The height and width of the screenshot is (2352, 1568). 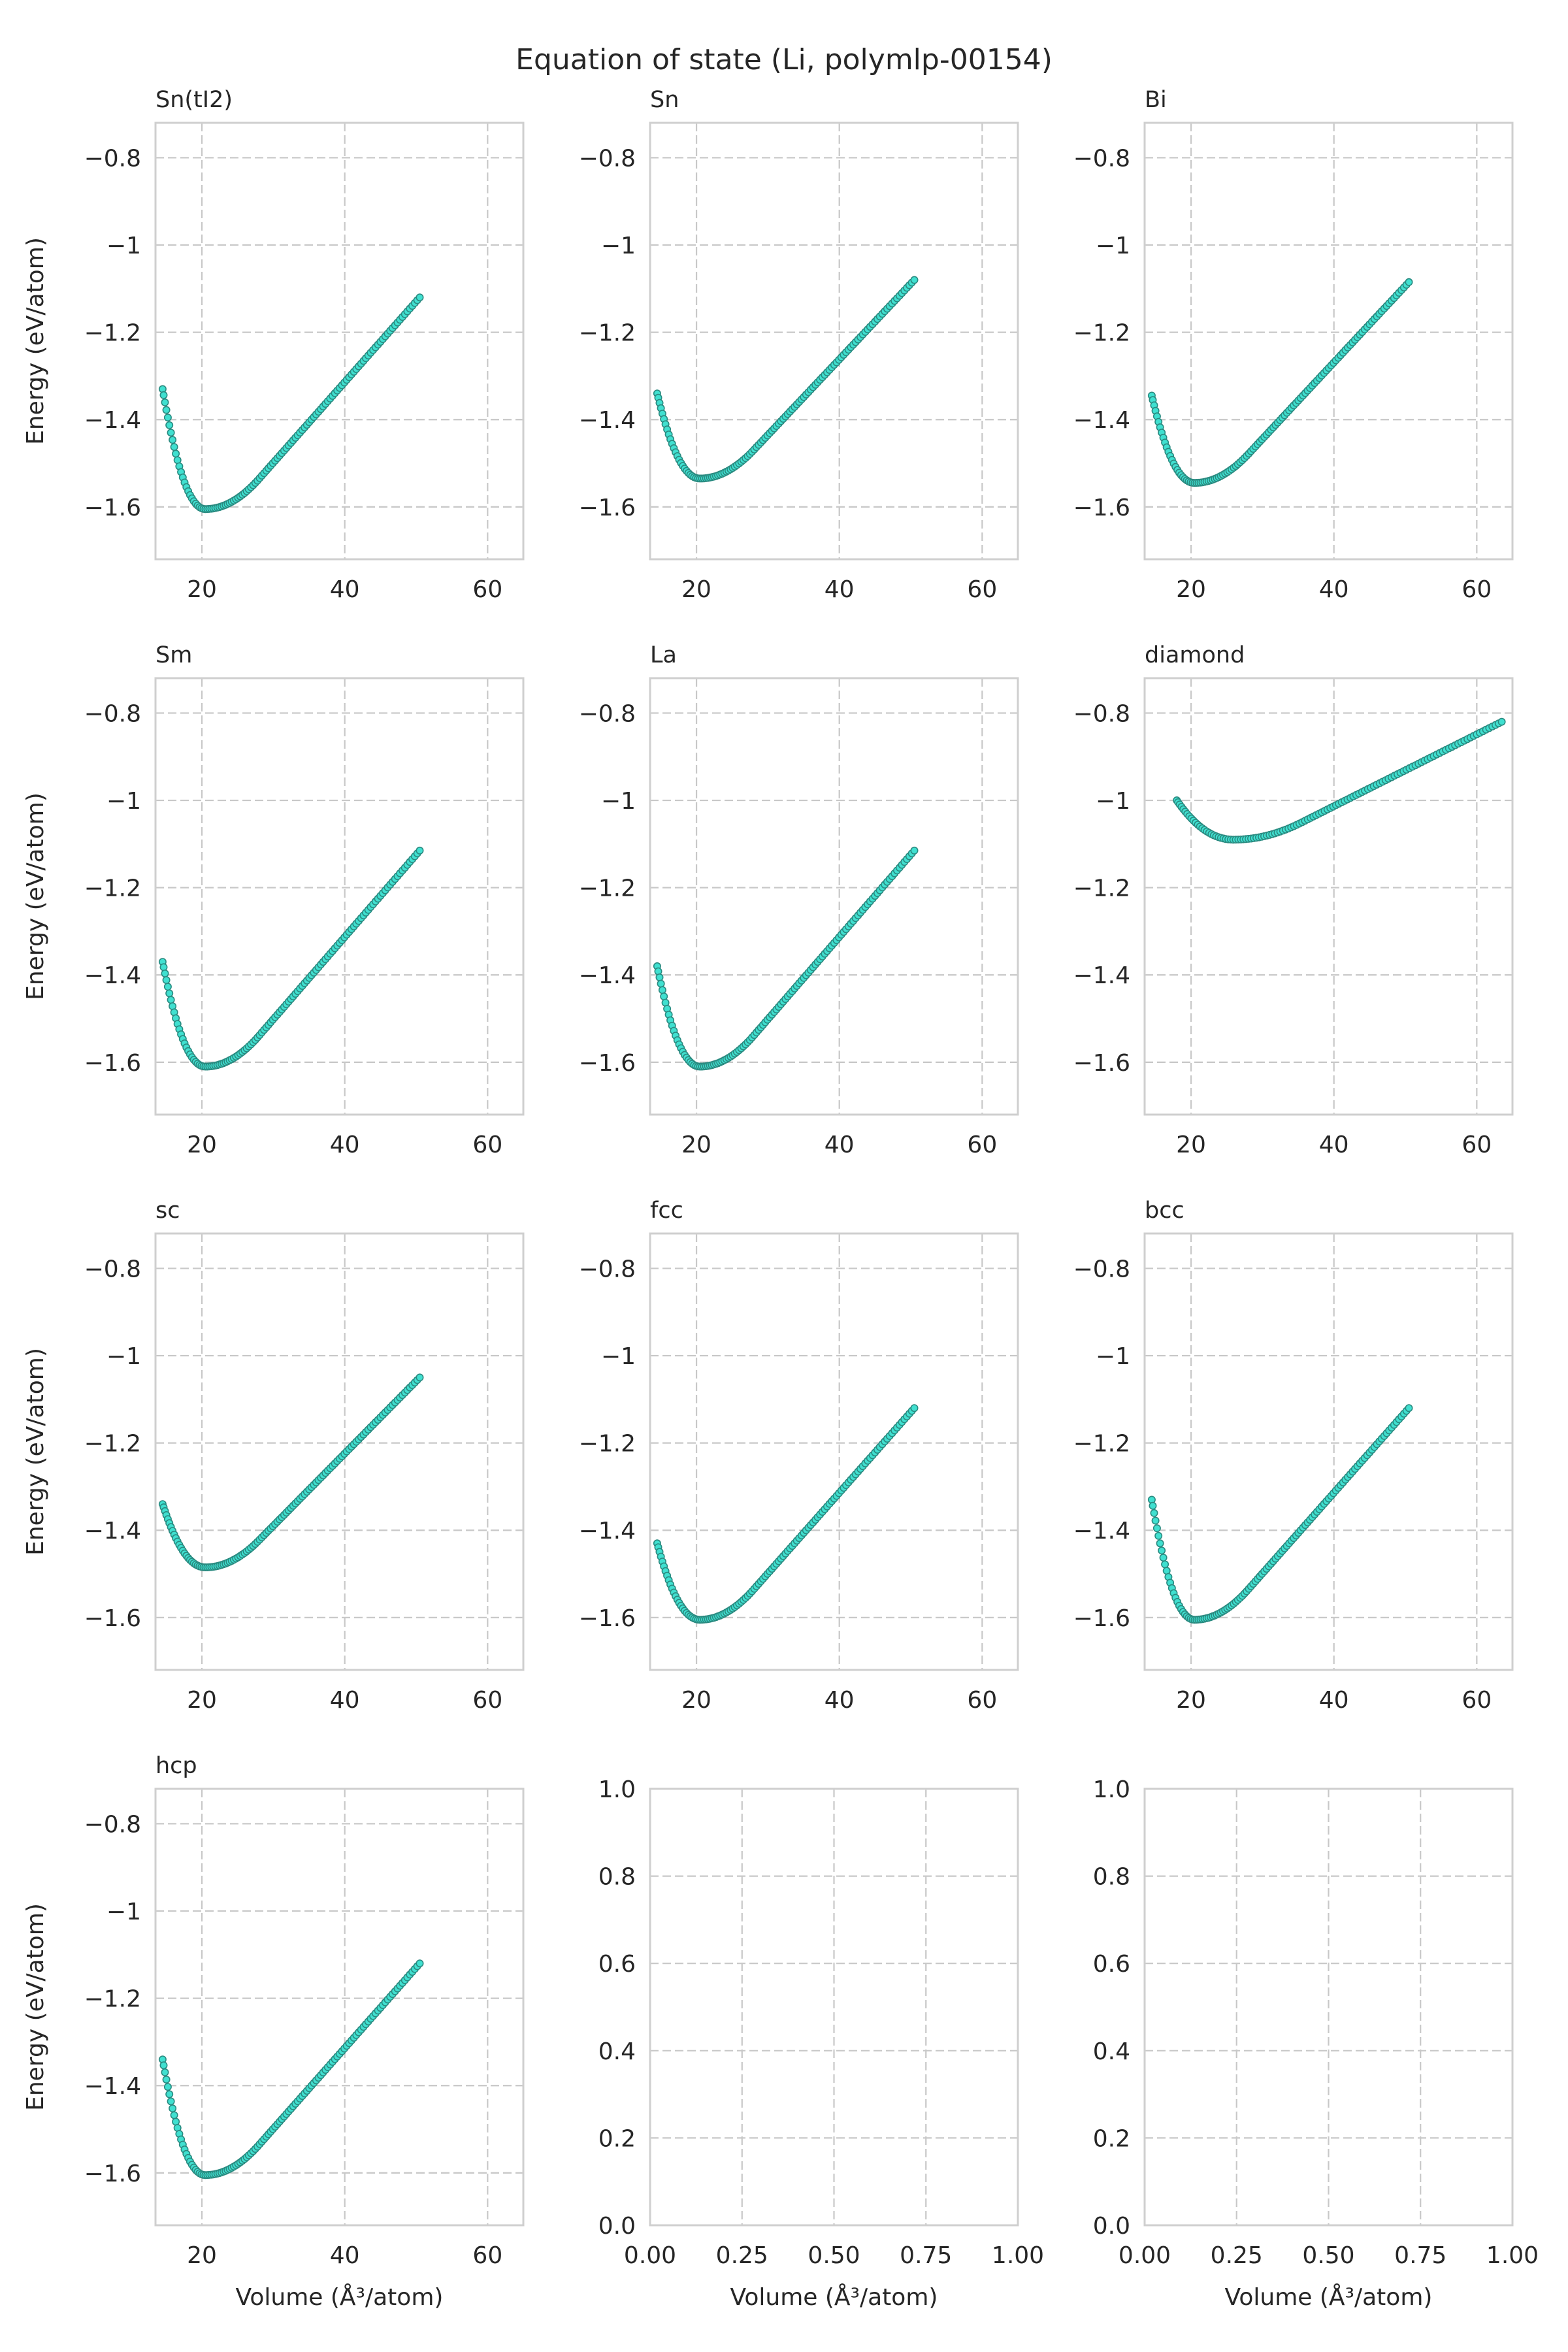 I want to click on y-tick-label: 0.2, so click(x=617, y=2138).